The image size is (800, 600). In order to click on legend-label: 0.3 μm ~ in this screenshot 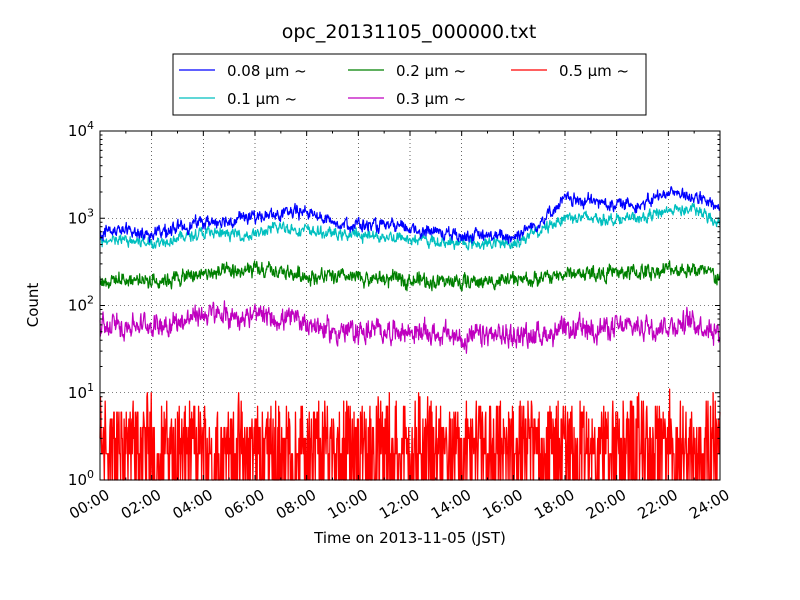, I will do `click(431, 99)`.